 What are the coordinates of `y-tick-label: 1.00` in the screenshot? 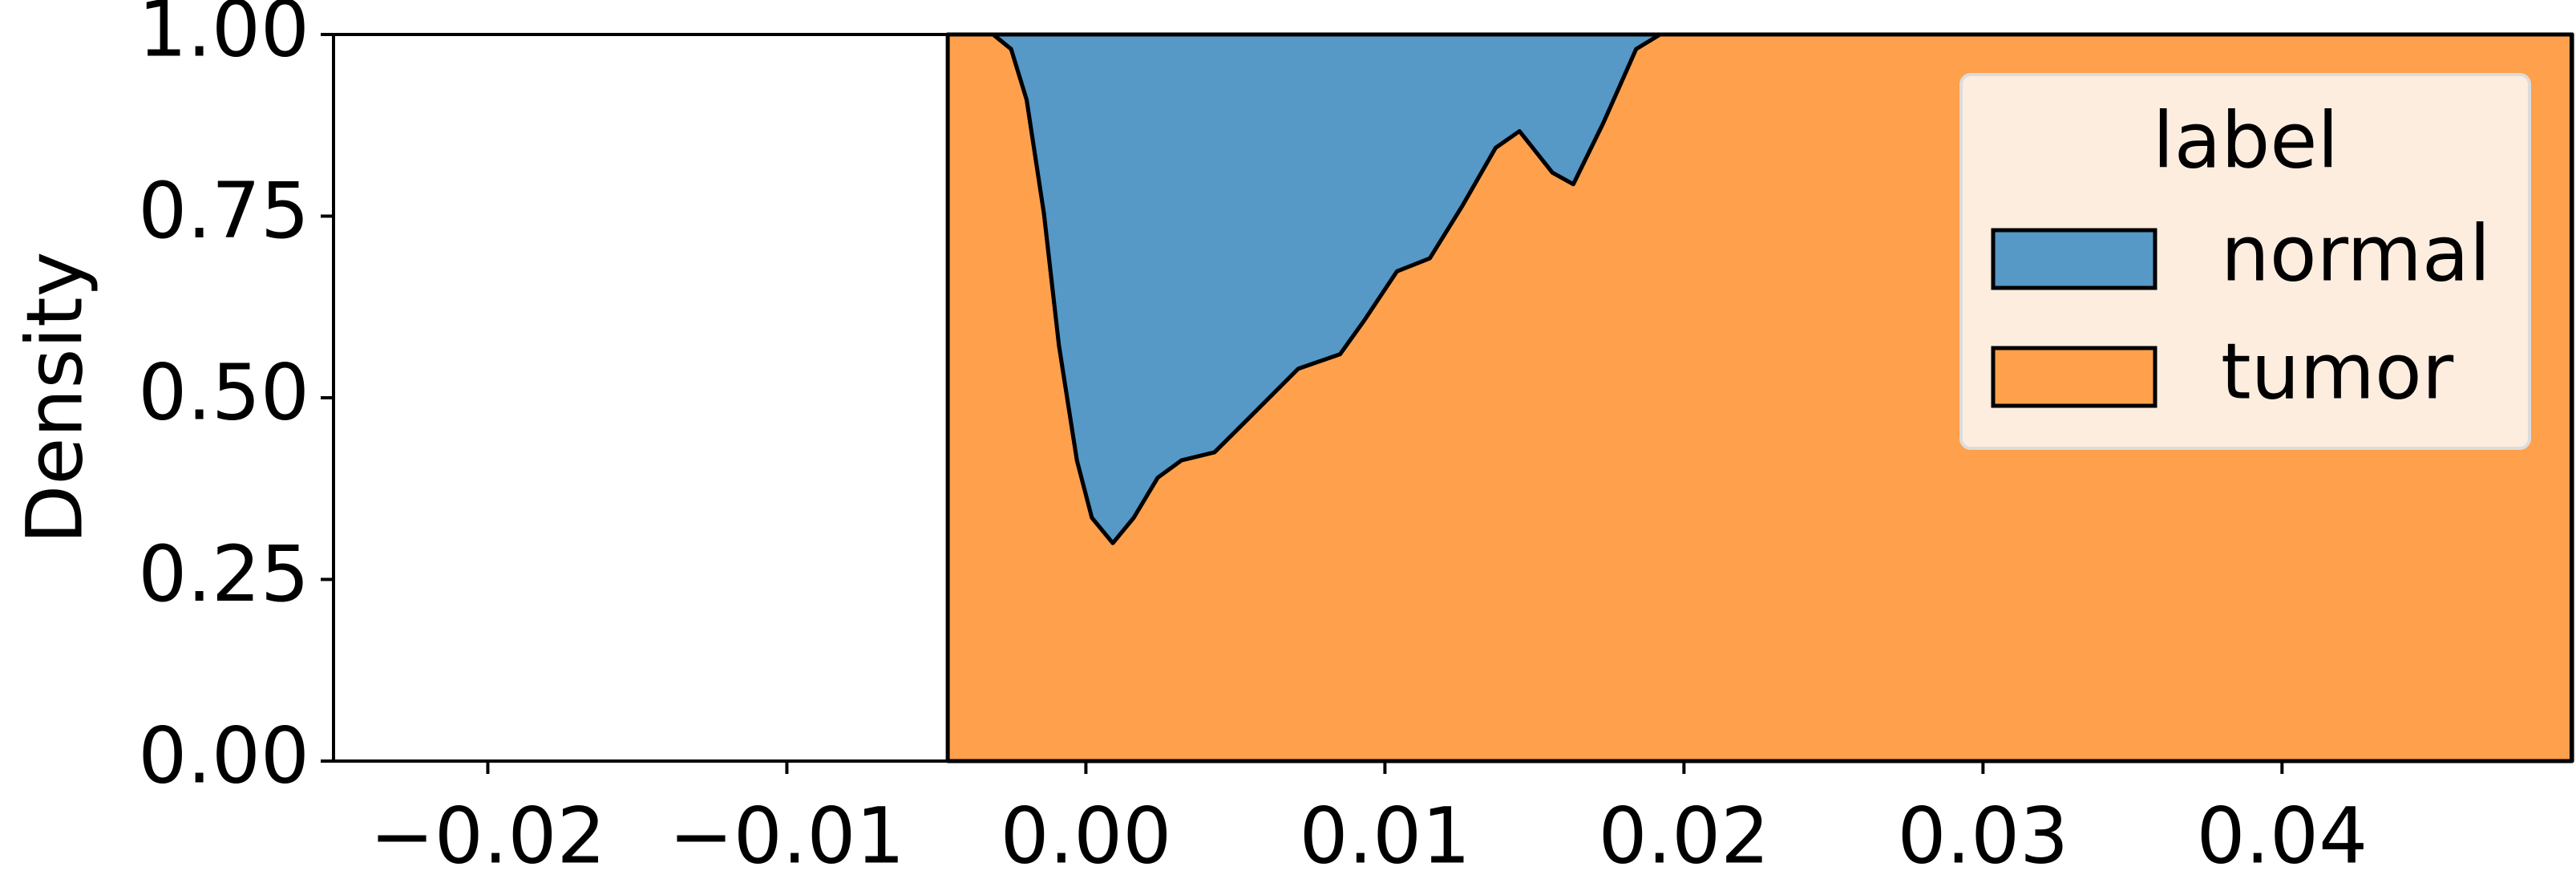 It's located at (223, 37).